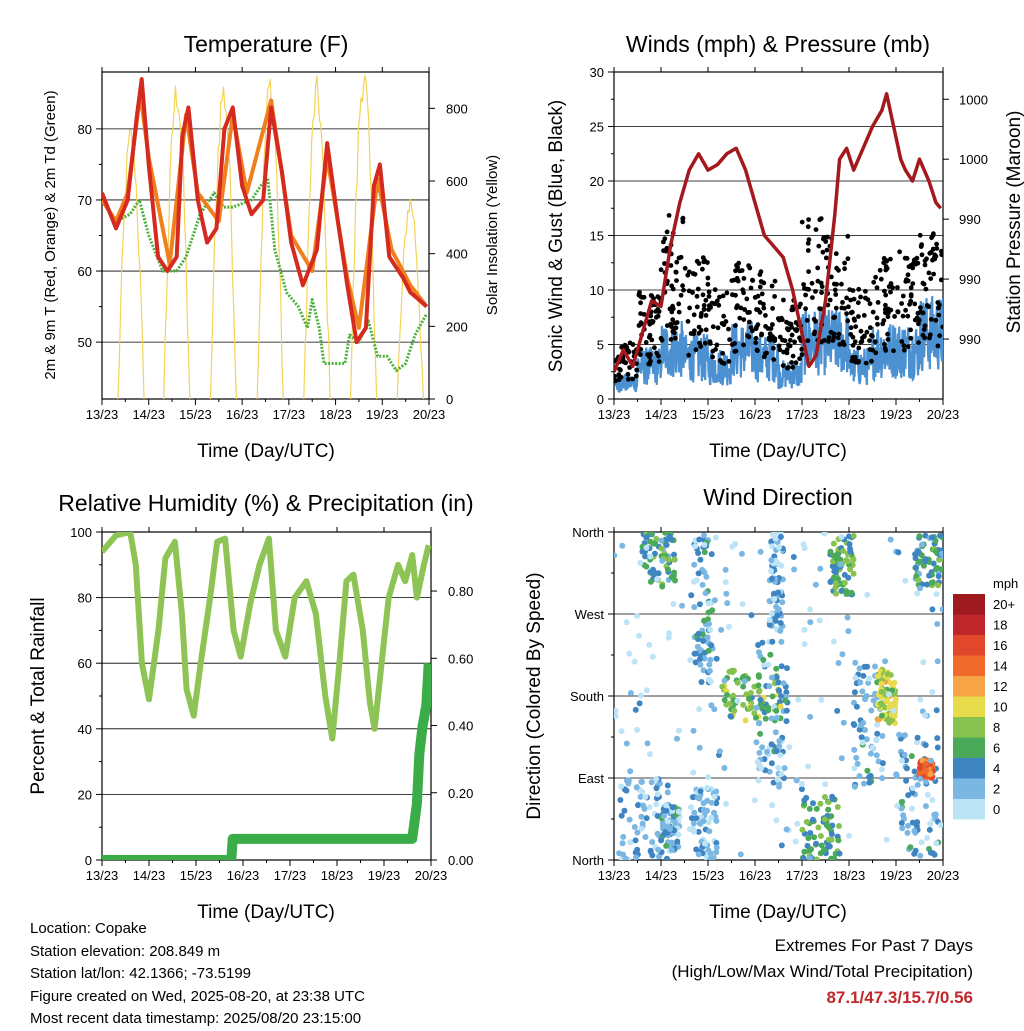 This screenshot has height=1031, width=1024. I want to click on rh-ytick-label: 80, so click(85, 598).